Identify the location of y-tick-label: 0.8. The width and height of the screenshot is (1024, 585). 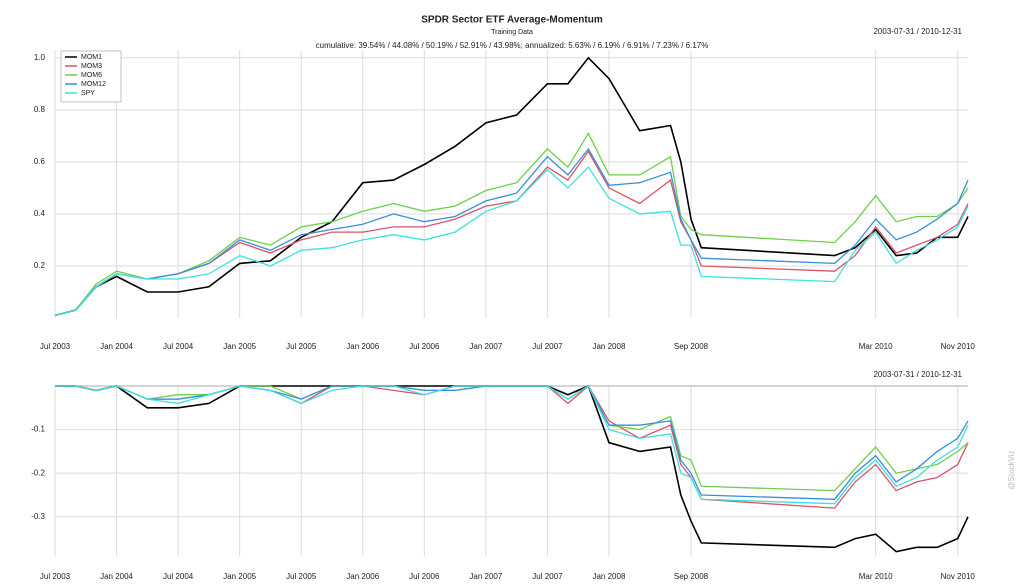
(40, 109).